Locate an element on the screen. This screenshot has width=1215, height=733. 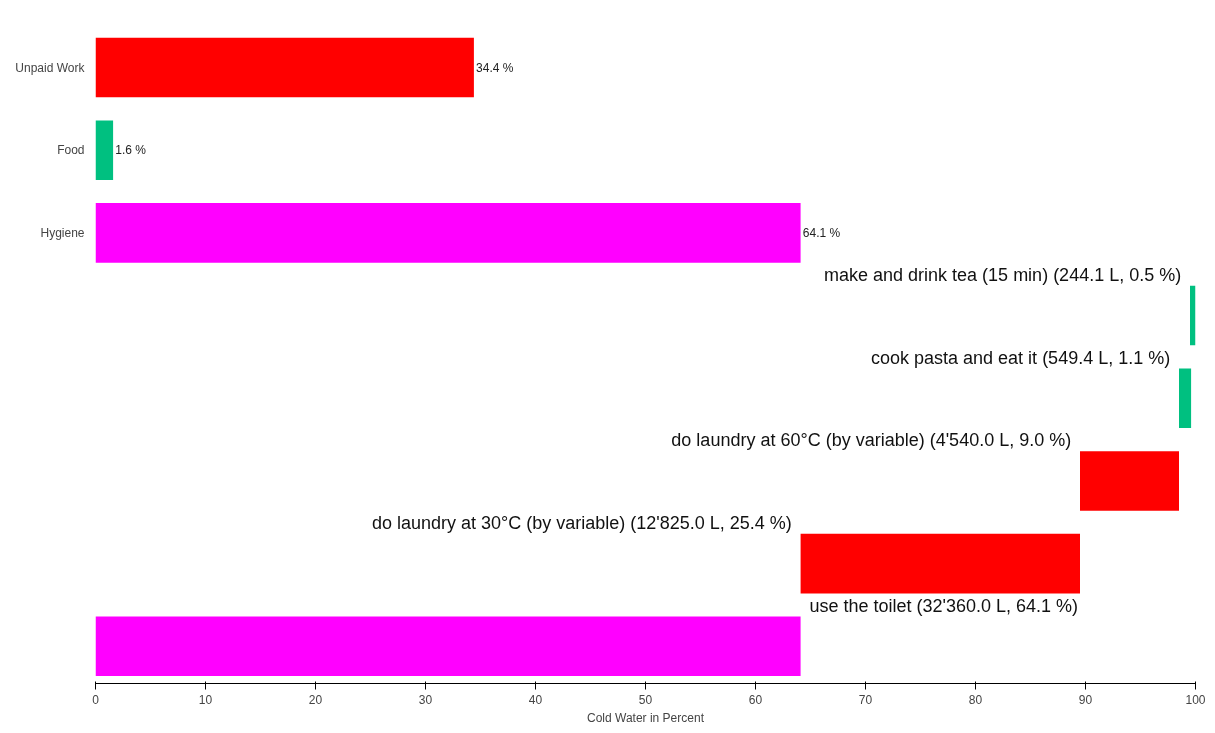
x-tick-label: 30 is located at coordinates (425, 699).